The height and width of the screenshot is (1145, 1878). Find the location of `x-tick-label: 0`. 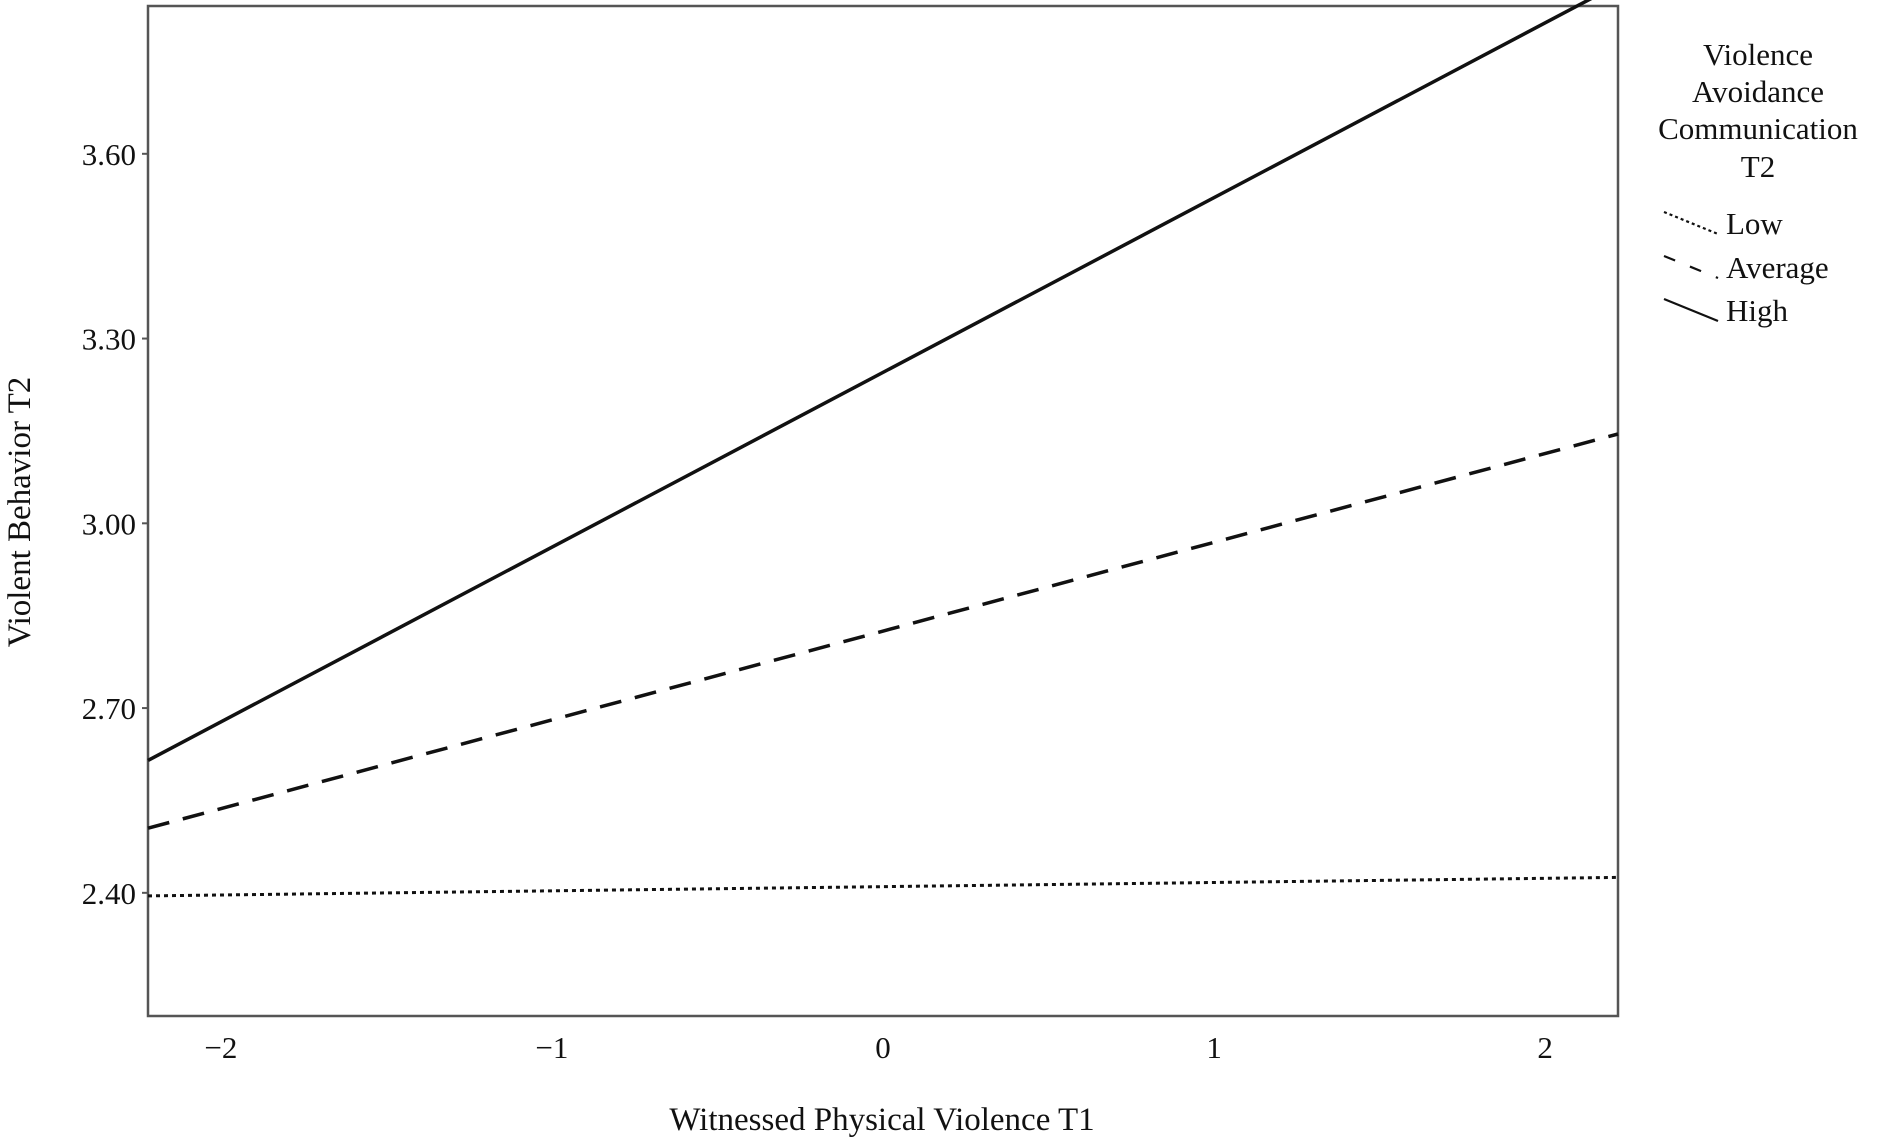

x-tick-label: 0 is located at coordinates (883, 1047).